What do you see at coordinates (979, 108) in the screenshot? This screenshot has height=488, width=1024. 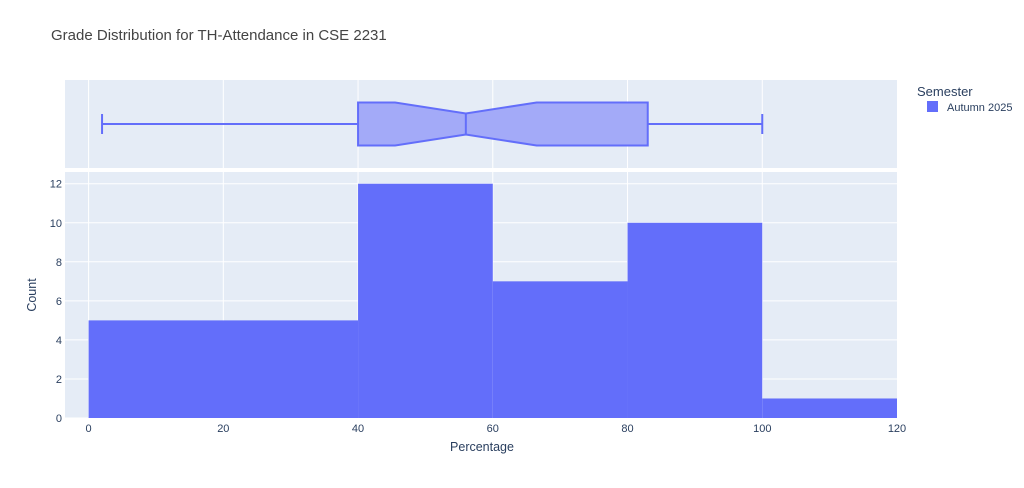 I see `legend-item-label: Autumn 2025` at bounding box center [979, 108].